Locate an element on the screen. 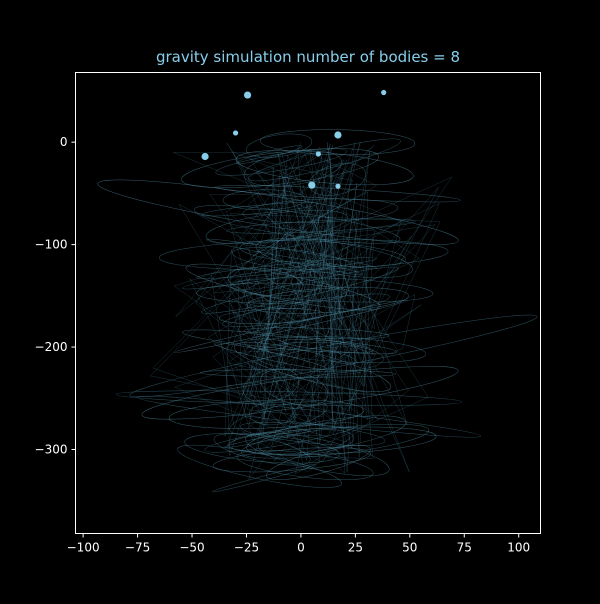 The image size is (600, 604). x-tick-label: −100 is located at coordinates (83, 548).